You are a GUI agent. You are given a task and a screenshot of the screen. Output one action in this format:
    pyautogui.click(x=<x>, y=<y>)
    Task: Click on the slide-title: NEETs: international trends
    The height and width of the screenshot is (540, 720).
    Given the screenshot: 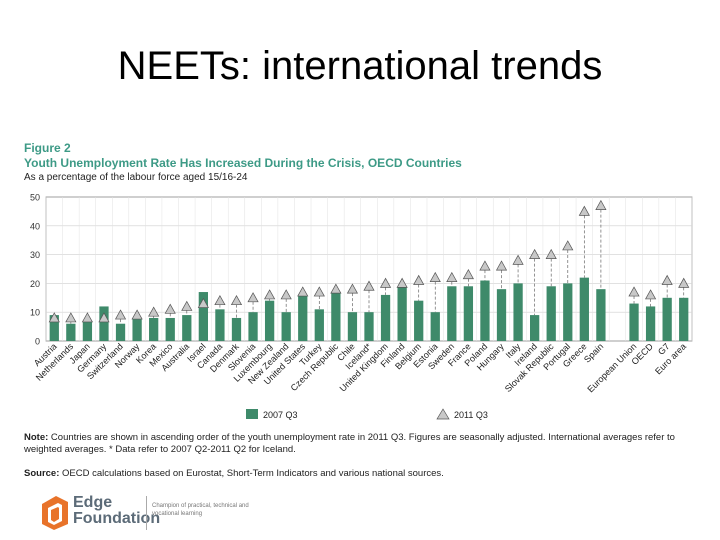 What is the action you would take?
    pyautogui.click(x=360, y=66)
    